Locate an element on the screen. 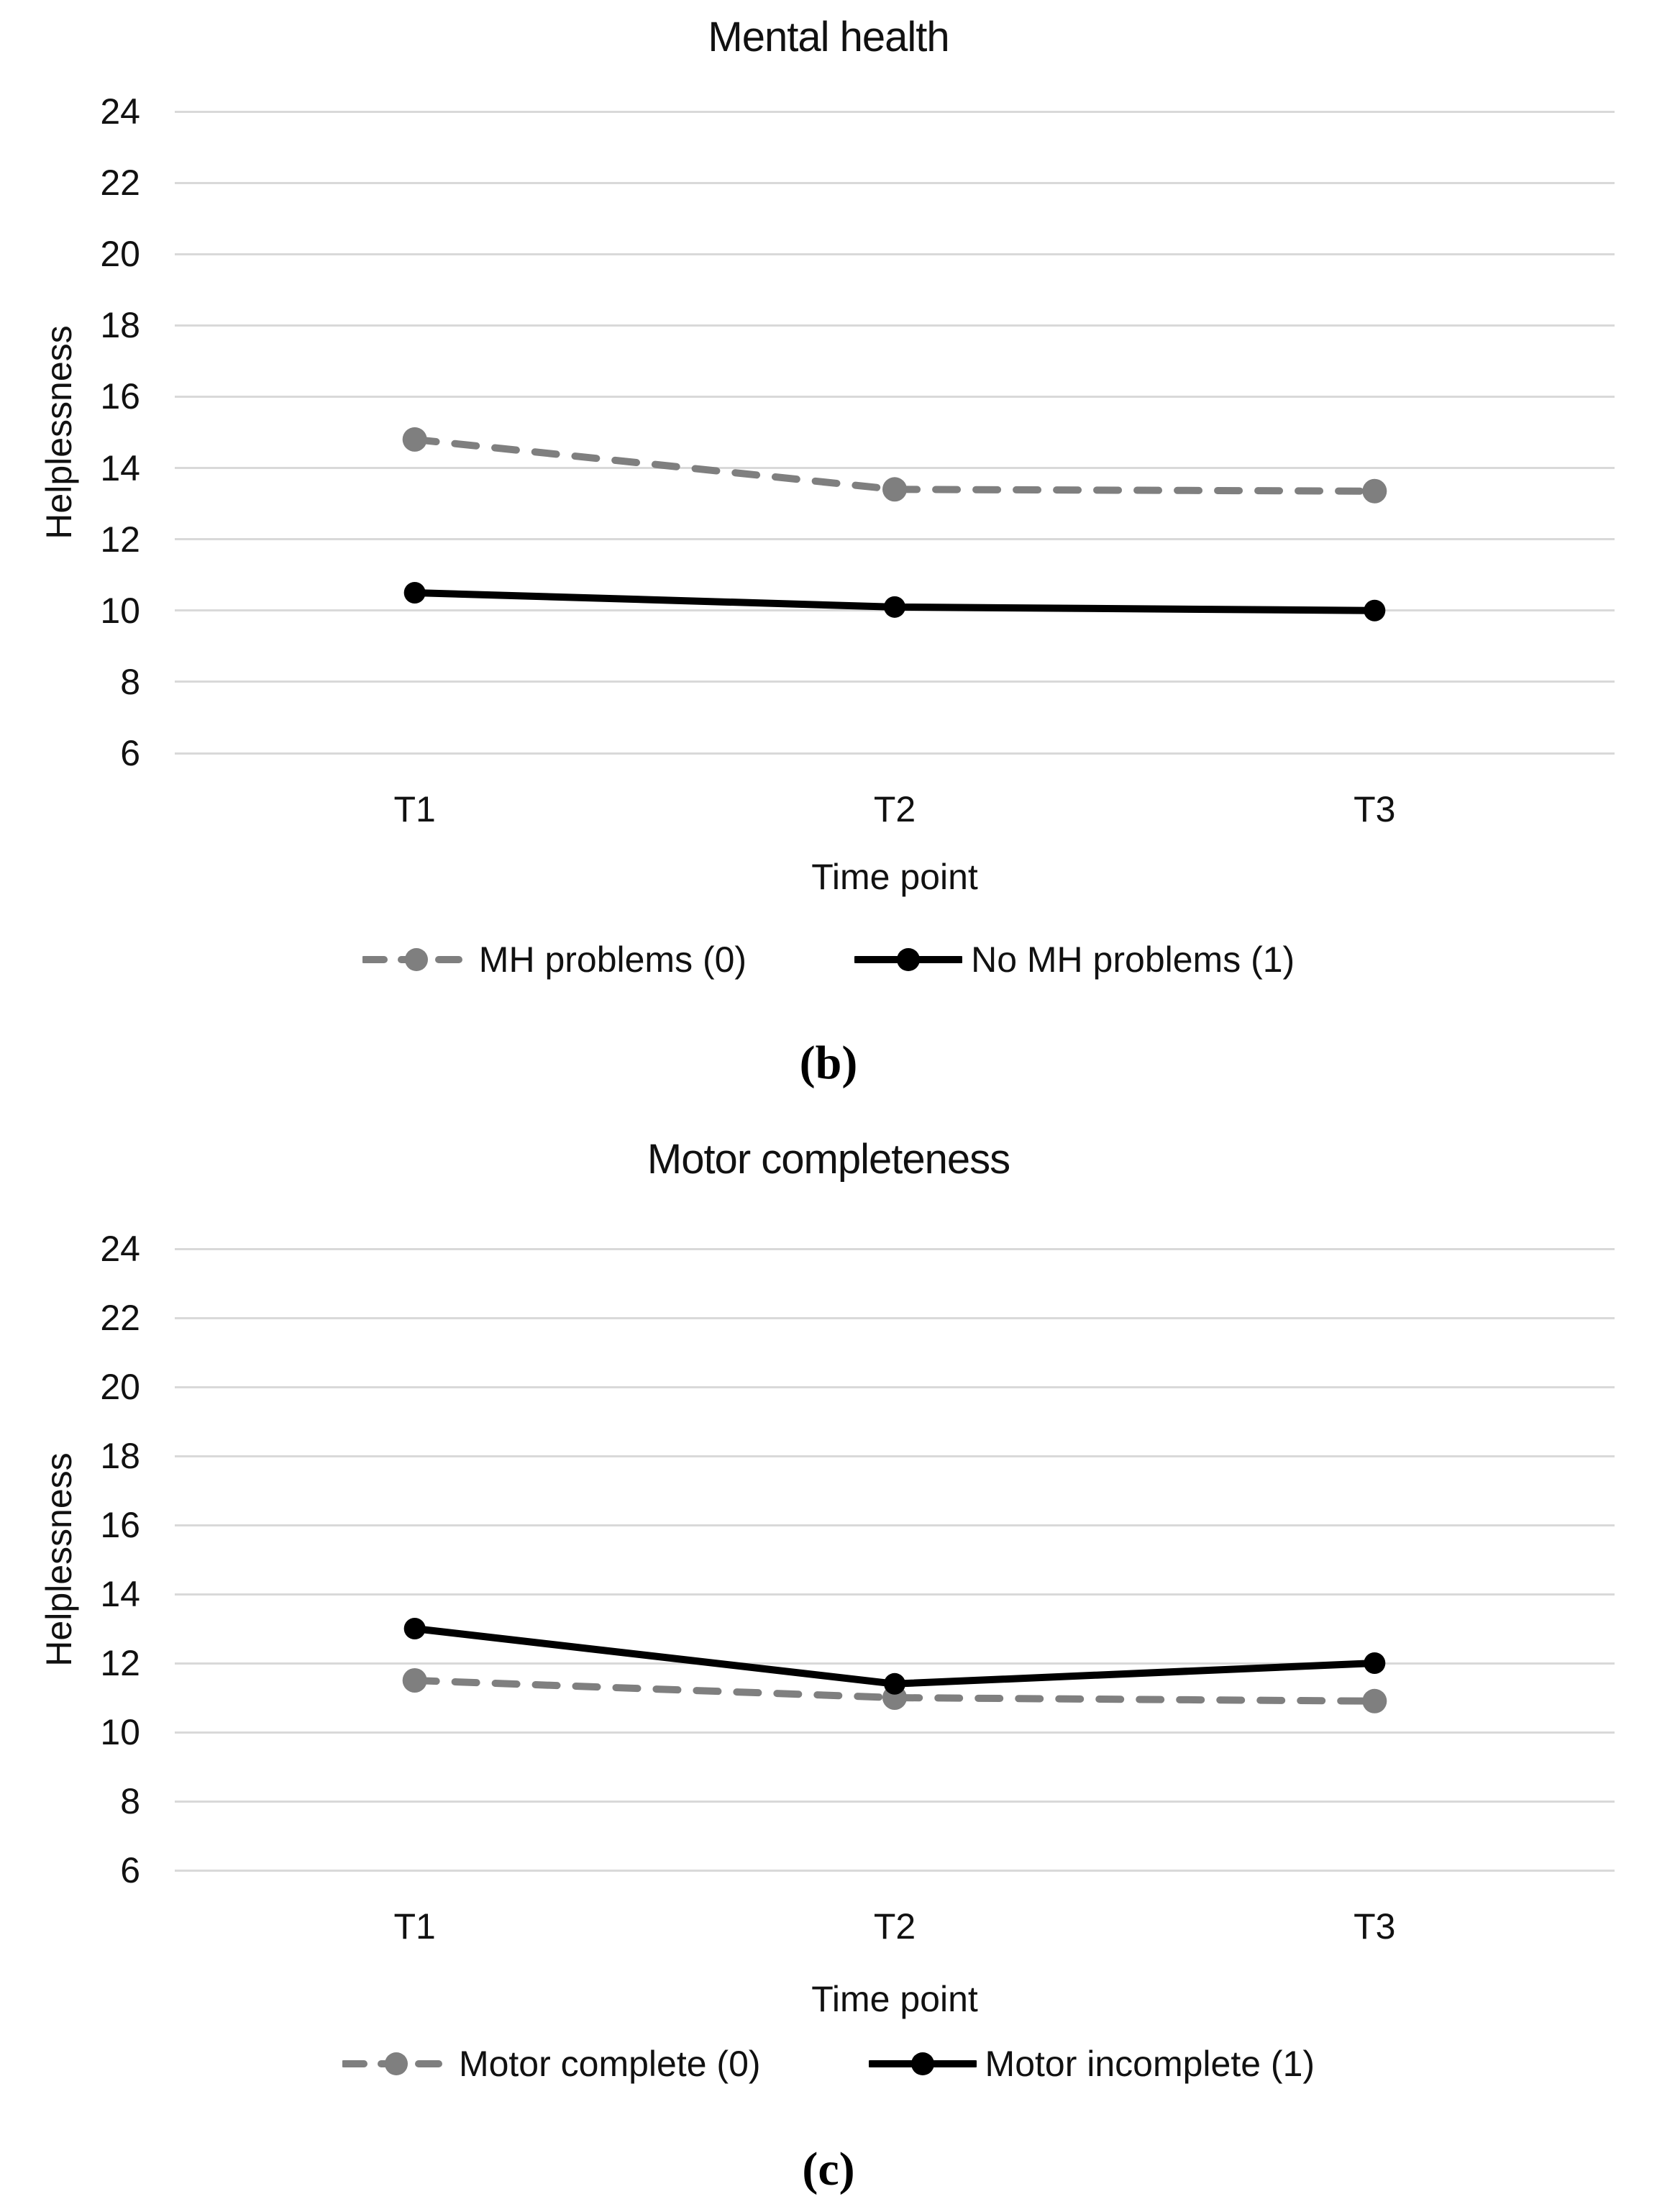  panel-label-c: (c) is located at coordinates (828, 2169).